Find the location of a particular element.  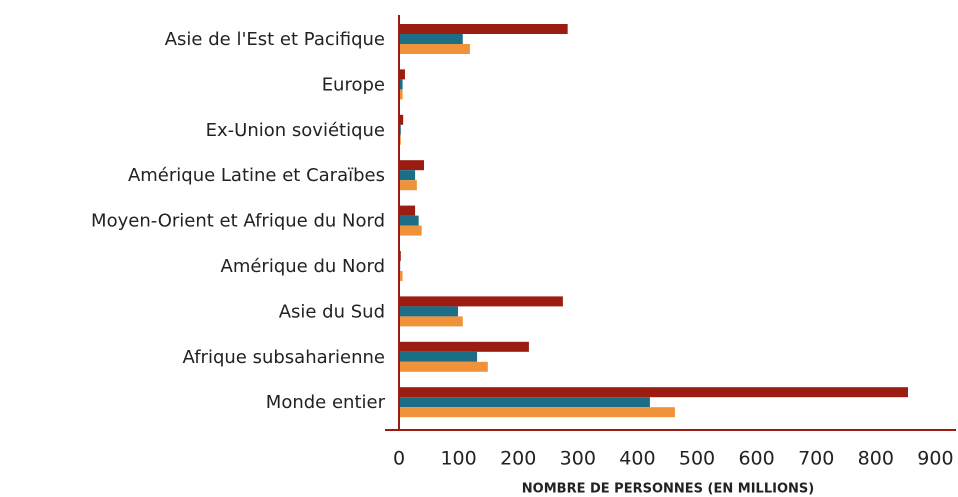

y-tick-label: Asie du Sud is located at coordinates (332, 311).